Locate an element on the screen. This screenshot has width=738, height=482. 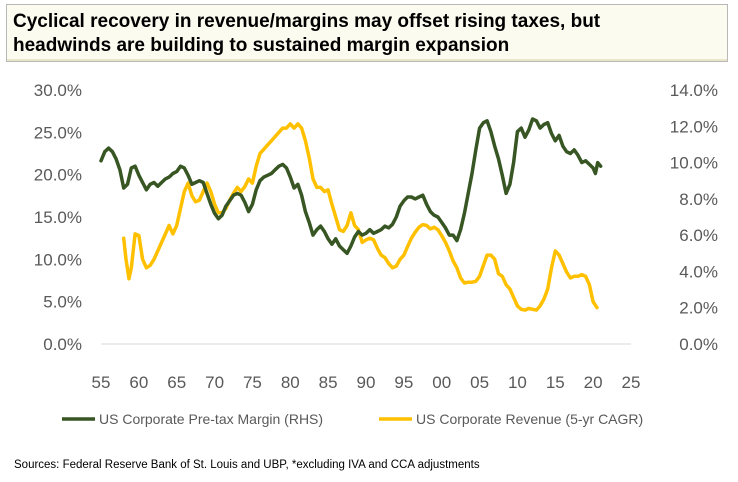
x-tick-label: 90 is located at coordinates (366, 382).